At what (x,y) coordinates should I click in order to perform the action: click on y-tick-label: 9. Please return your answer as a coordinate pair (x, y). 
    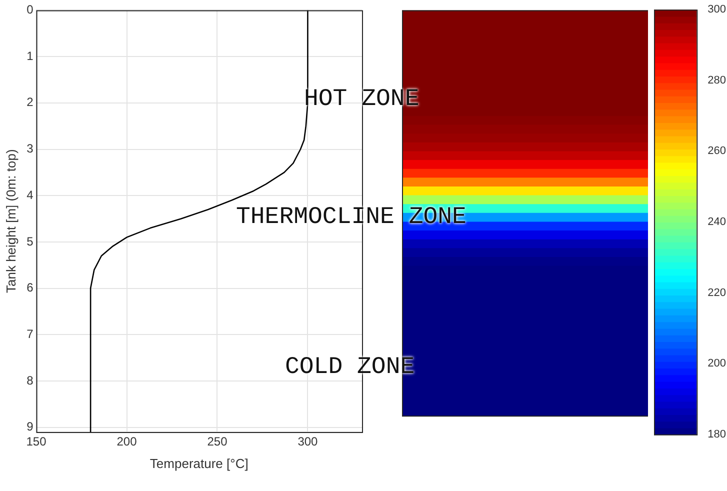
    Looking at the image, I should click on (30, 427).